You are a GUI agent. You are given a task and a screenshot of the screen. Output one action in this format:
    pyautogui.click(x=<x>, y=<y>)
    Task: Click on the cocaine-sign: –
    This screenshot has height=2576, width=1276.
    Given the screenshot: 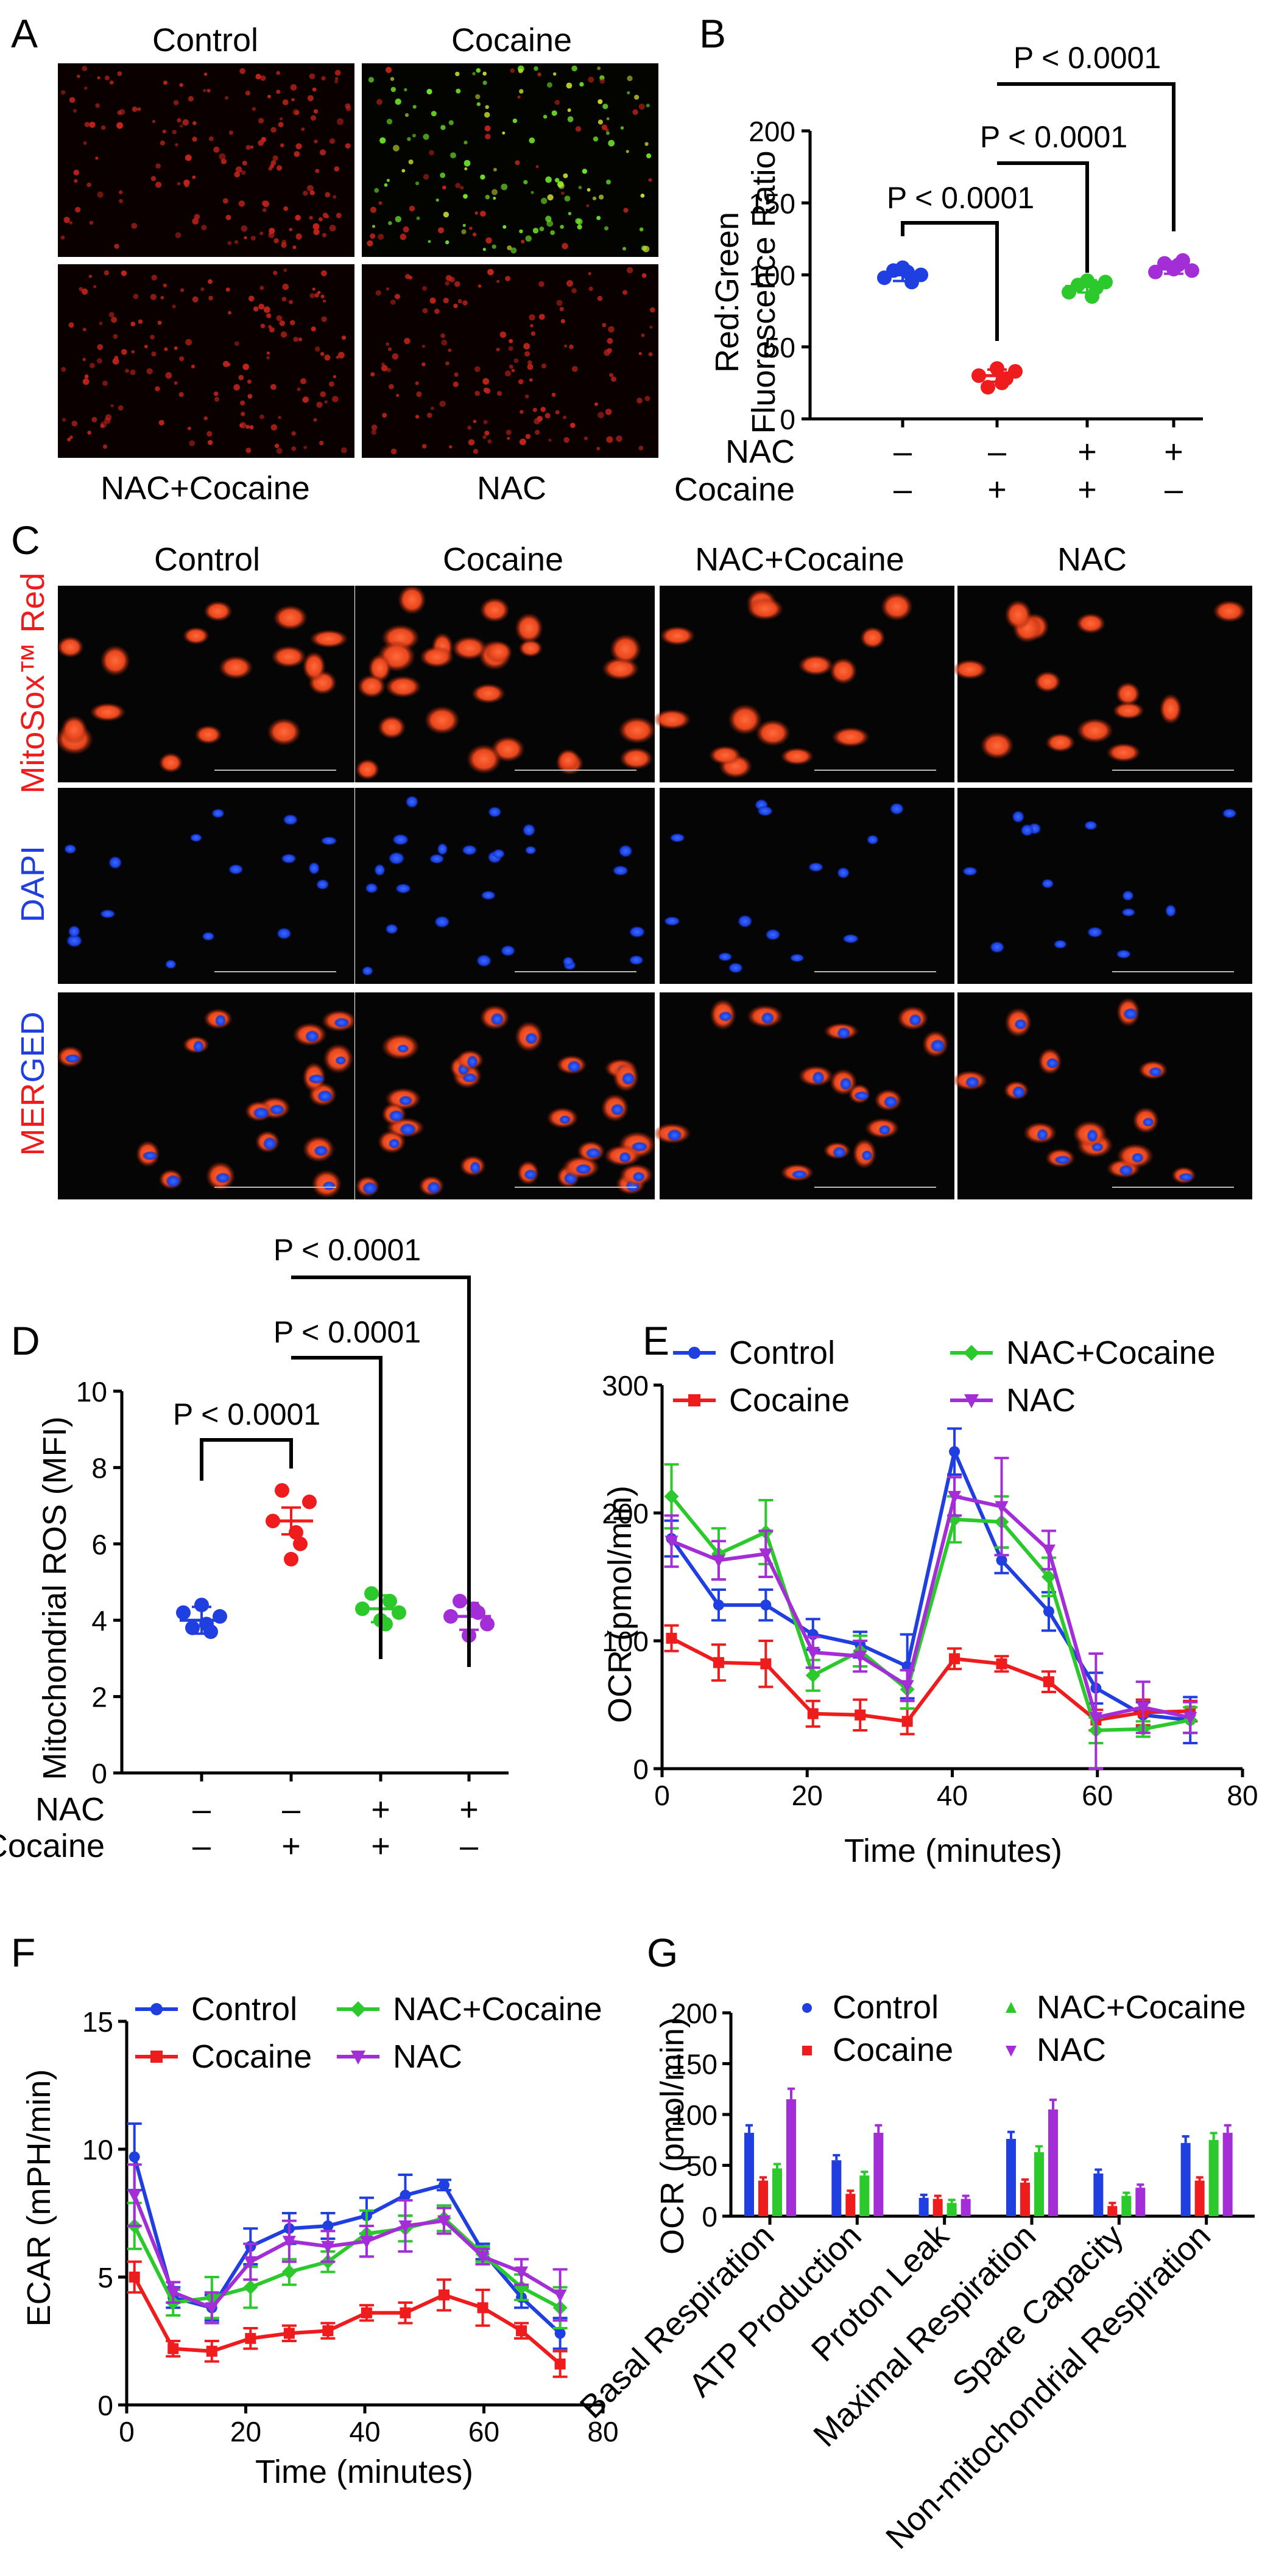 What is the action you would take?
    pyautogui.click(x=201, y=1846)
    